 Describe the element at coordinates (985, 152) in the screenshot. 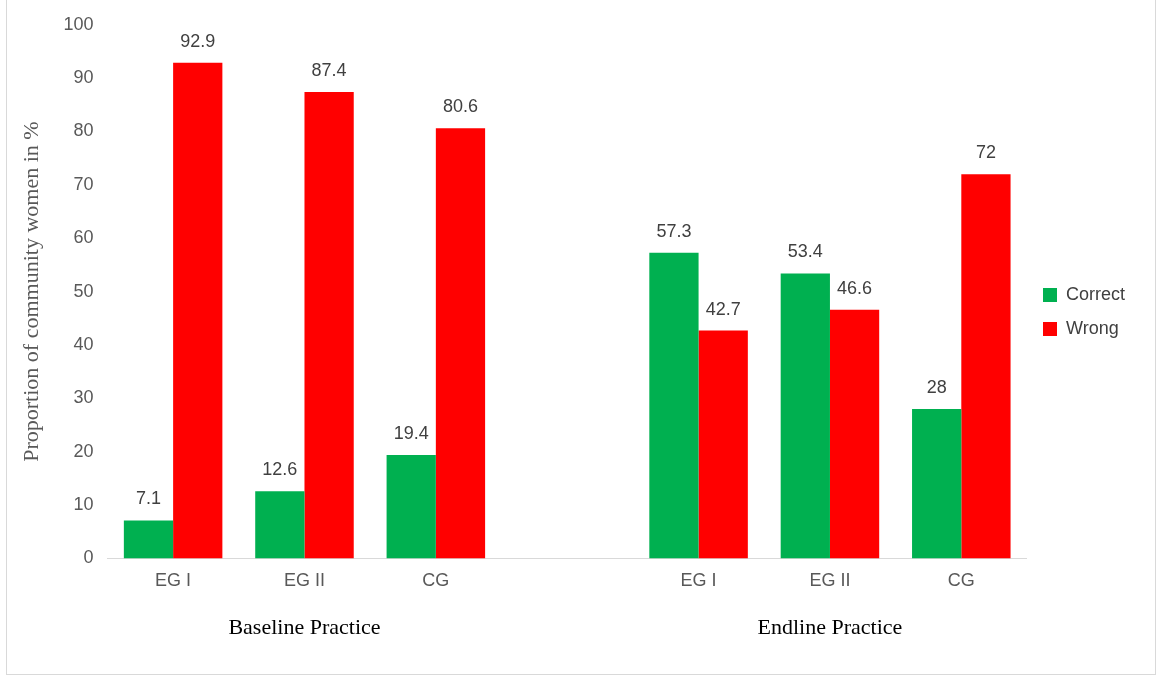

I see `data-label: 72` at that location.